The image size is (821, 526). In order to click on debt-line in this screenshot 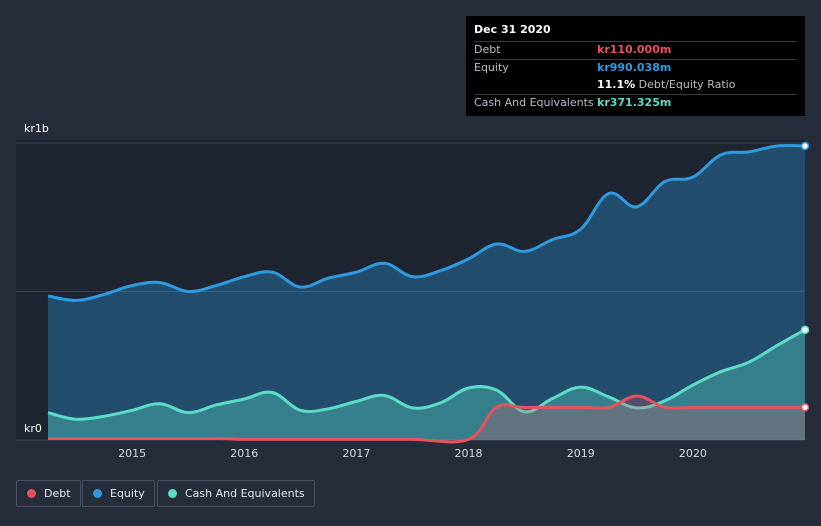, I will do `click(426, 419)`.